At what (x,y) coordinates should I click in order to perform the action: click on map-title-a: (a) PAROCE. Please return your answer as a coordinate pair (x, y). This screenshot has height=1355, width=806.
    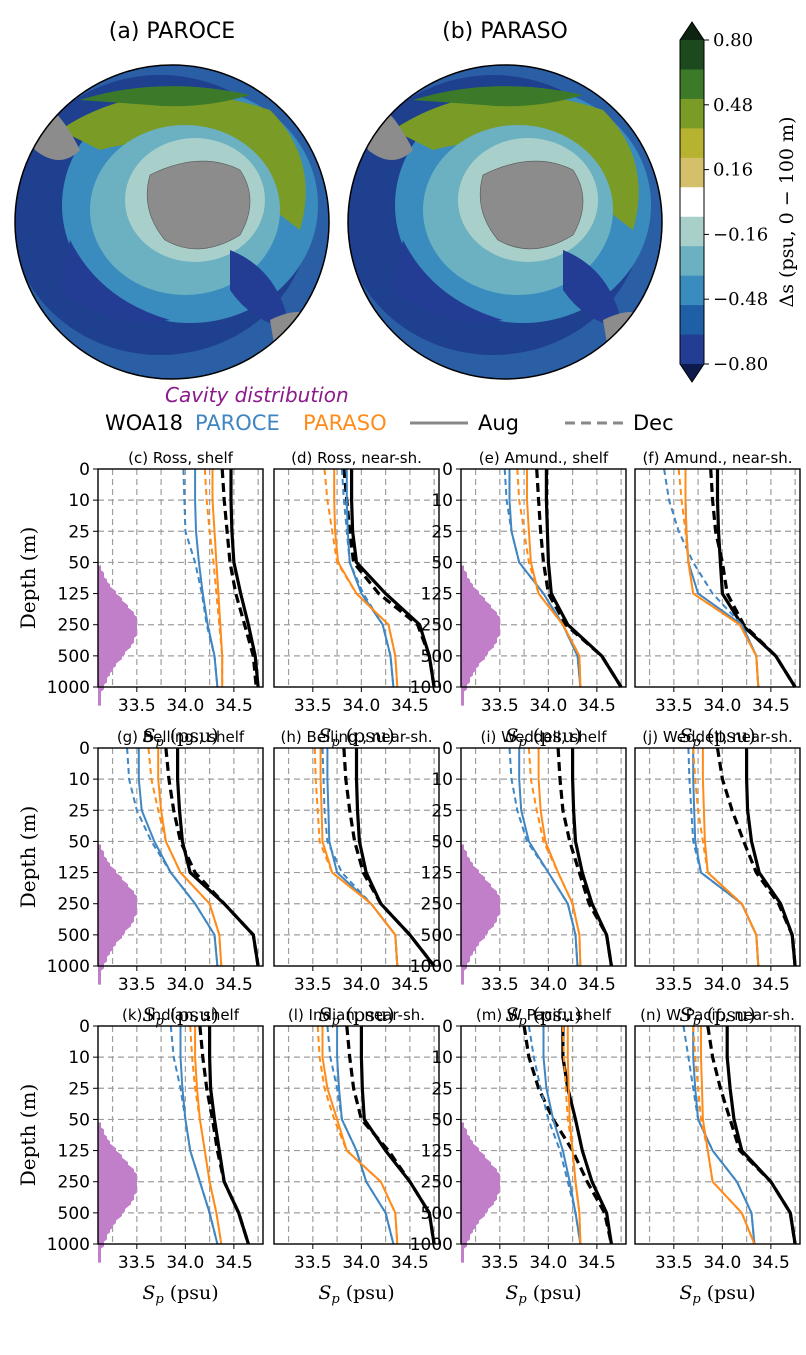
    Looking at the image, I should click on (172, 31).